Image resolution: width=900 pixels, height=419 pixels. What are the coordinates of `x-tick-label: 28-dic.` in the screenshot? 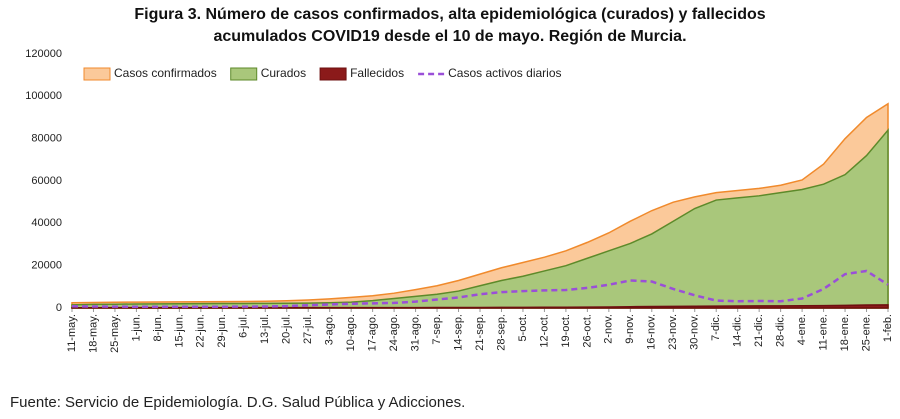 It's located at (781, 330).